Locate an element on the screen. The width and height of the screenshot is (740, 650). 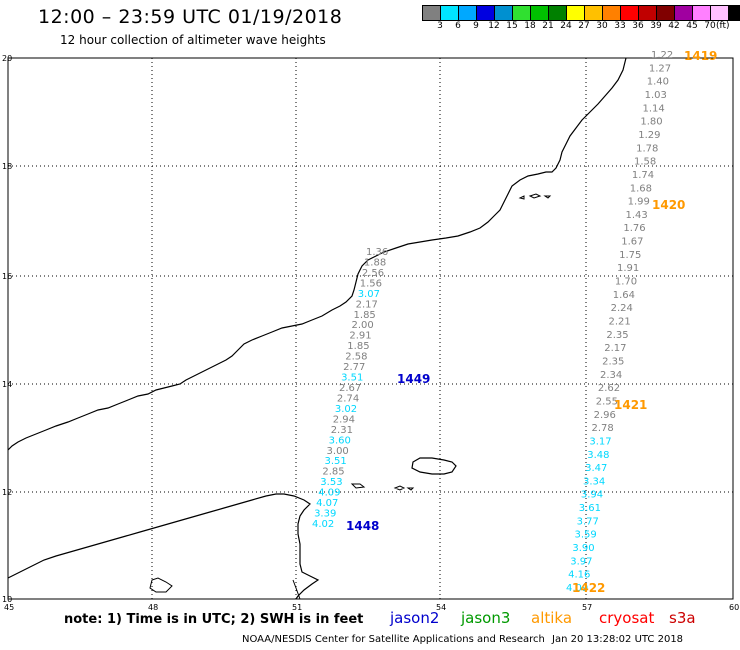
pass-label: 1420 is located at coordinates (668, 205).